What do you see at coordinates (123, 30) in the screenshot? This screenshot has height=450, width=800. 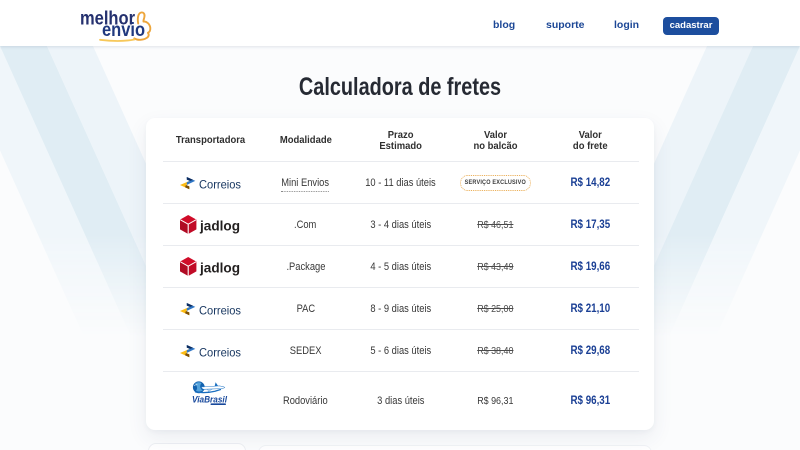 I see `svg-text: envio` at bounding box center [123, 30].